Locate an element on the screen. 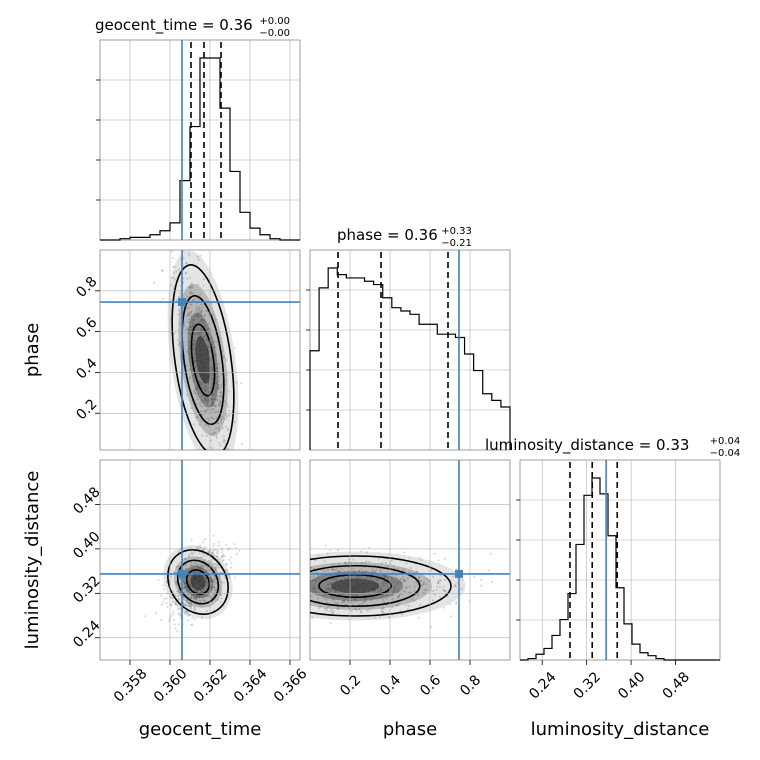 This screenshot has width=760, height=760. x-tick-label: 0.6 is located at coordinates (430, 685).